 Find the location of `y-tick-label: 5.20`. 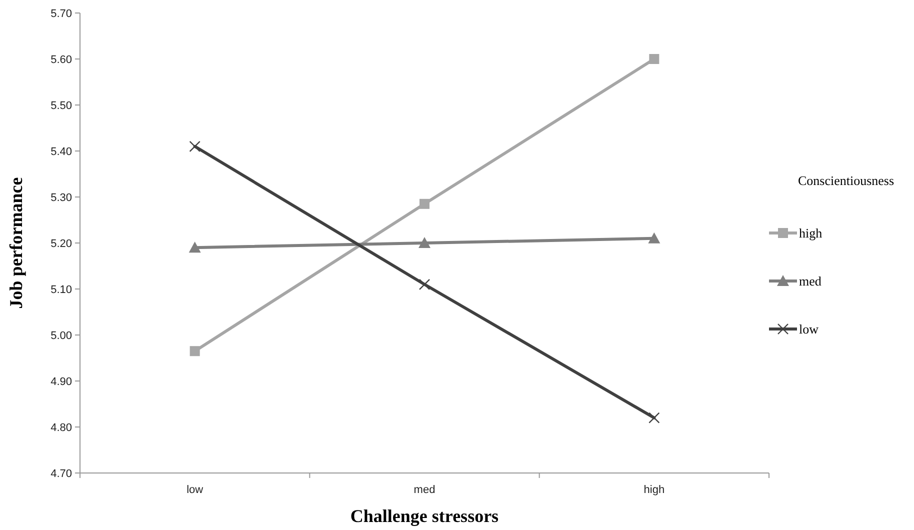

y-tick-label: 5.20 is located at coordinates (61, 244).